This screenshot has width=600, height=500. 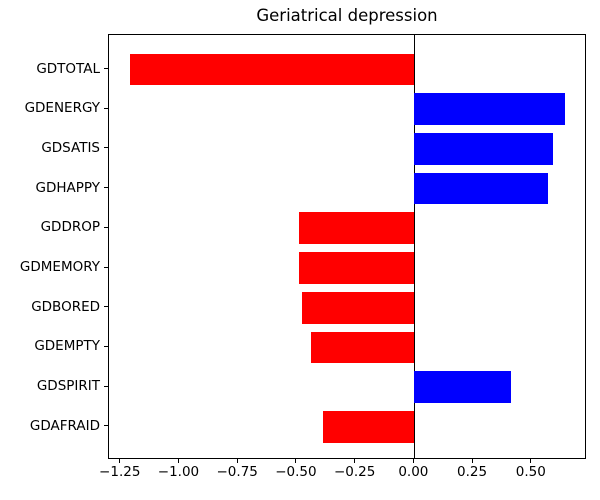 I want to click on y-tick-label-gdafraid: GDAFRAID, so click(x=64, y=425).